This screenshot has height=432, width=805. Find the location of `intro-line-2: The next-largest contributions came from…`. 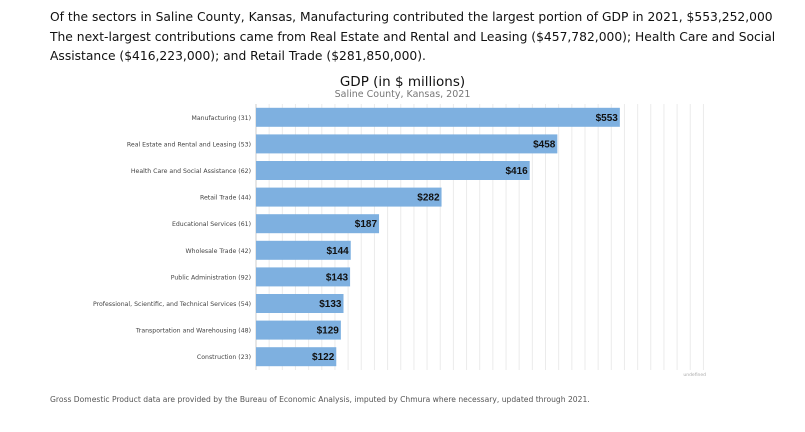

intro-line-2: The next-largest contributions came from… is located at coordinates (413, 46).